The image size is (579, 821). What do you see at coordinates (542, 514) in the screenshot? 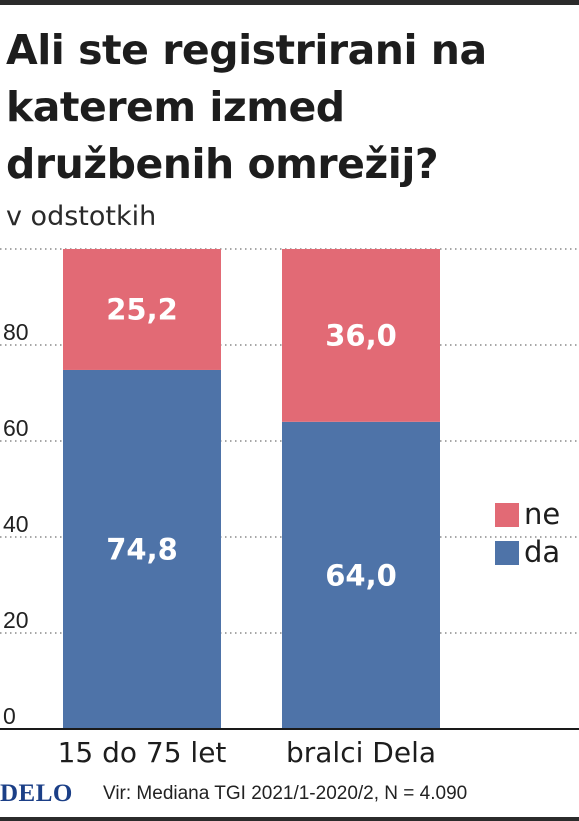
I see `legend-label-ne: ne` at bounding box center [542, 514].